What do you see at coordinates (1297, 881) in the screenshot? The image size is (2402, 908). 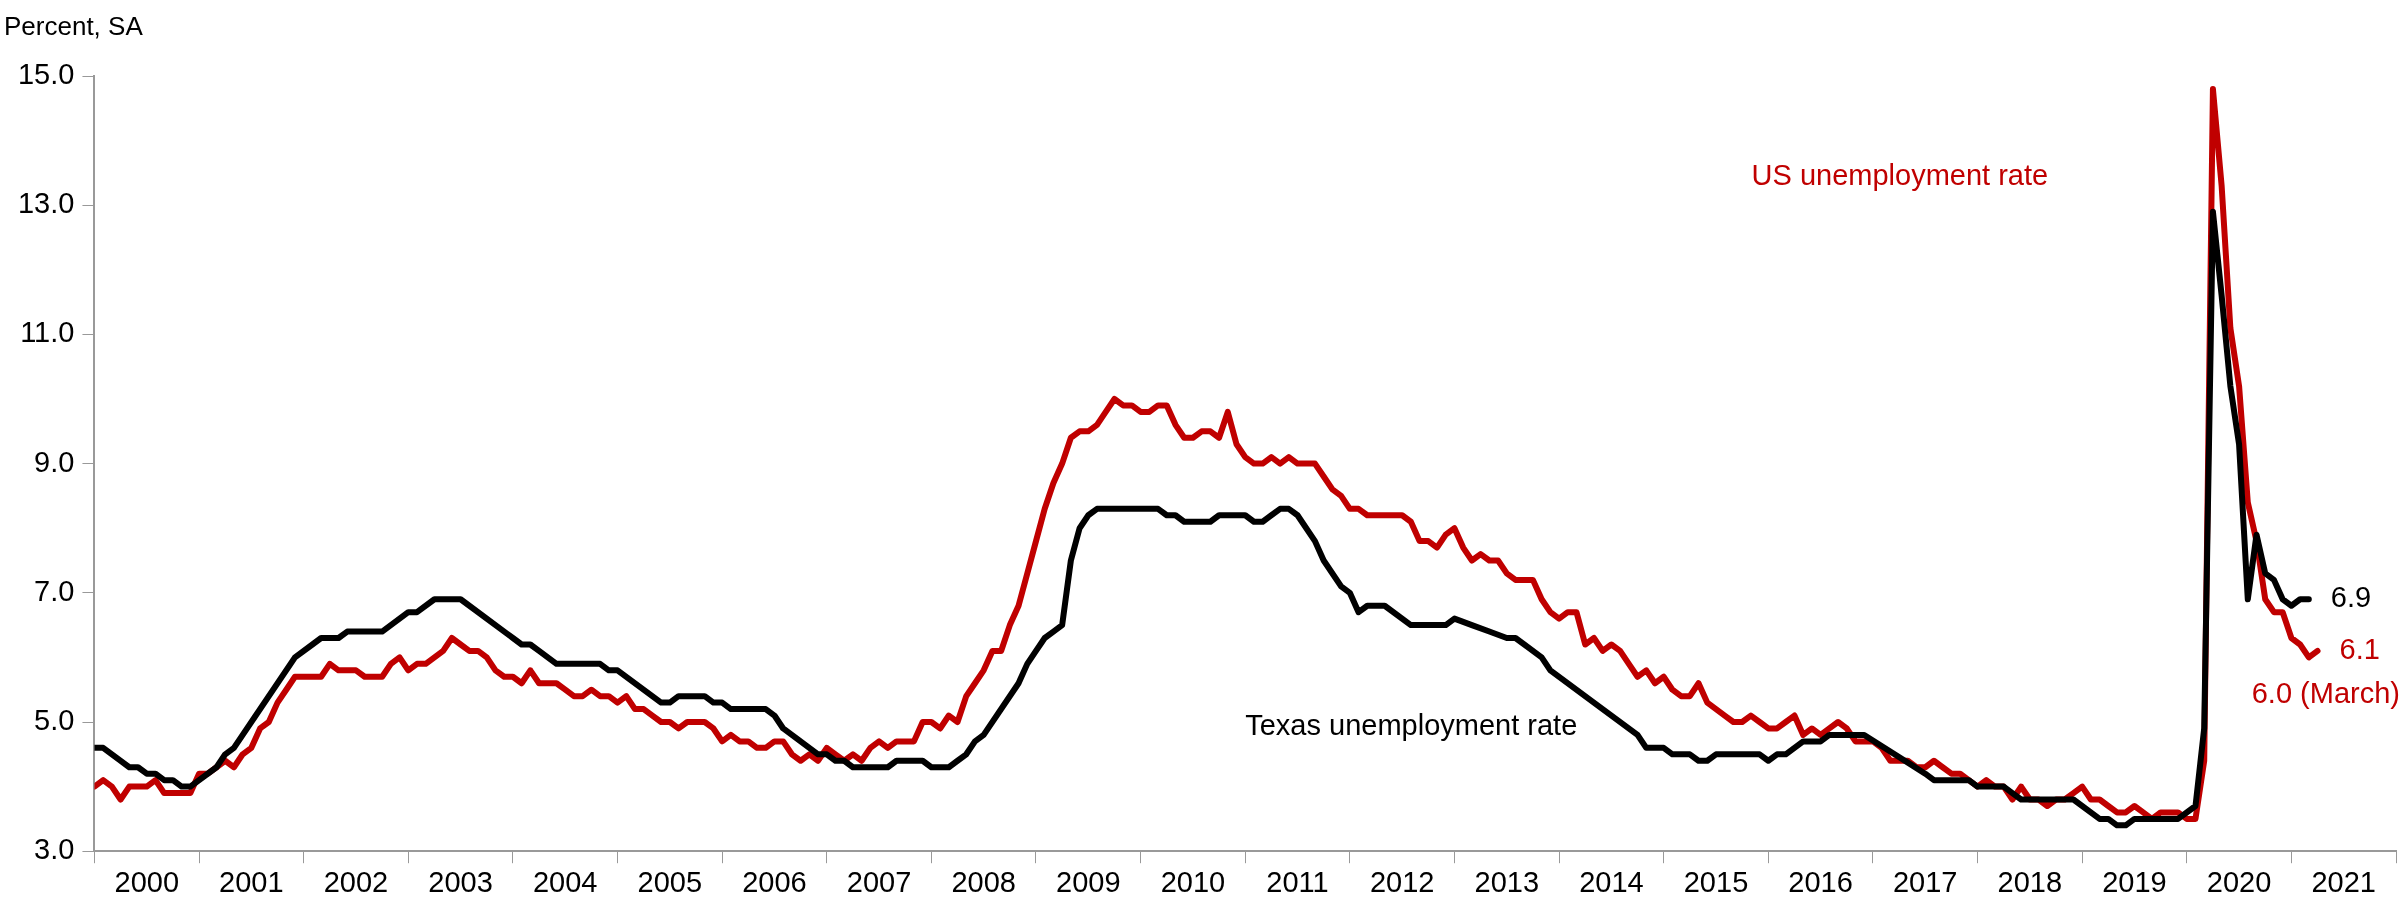 I see `x-tick-label: 2011` at bounding box center [1297, 881].